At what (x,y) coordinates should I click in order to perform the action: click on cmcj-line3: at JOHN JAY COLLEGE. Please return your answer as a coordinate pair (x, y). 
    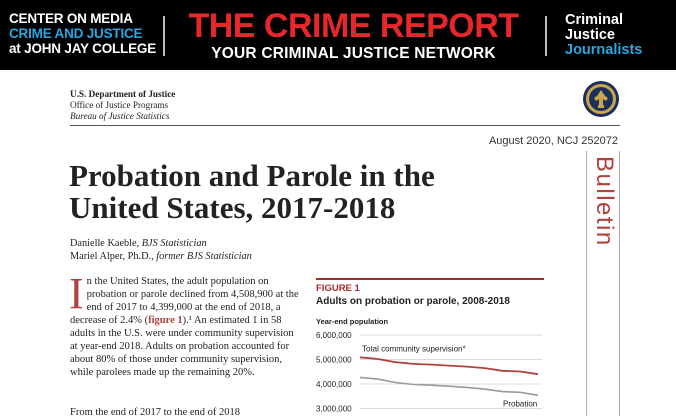
    Looking at the image, I should click on (82, 48).